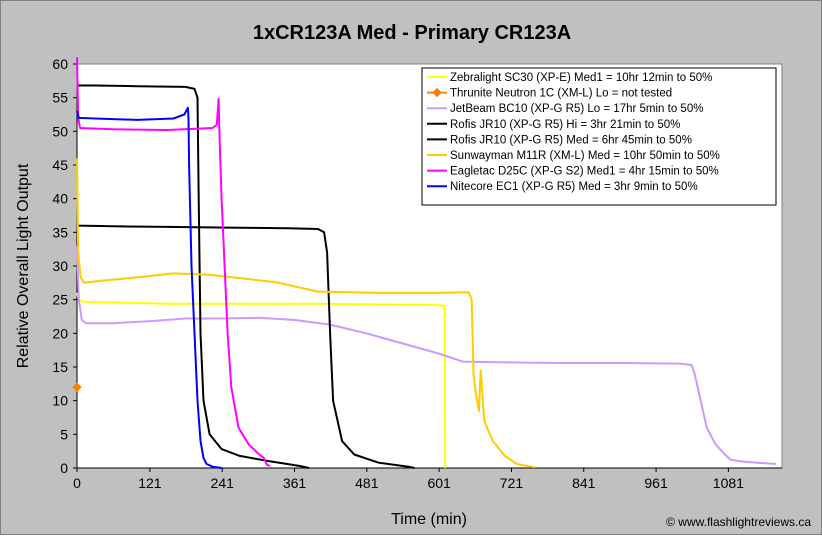 The image size is (822, 536). I want to click on series-7-line, so click(149, 287).